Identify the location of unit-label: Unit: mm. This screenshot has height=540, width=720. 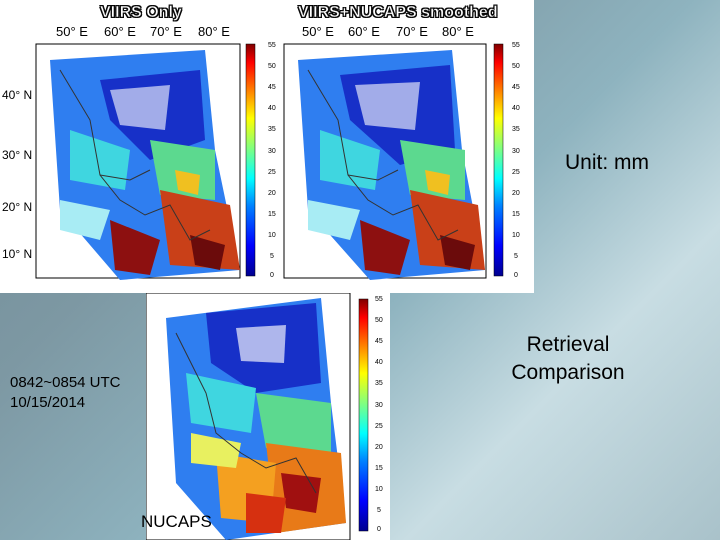
(607, 162).